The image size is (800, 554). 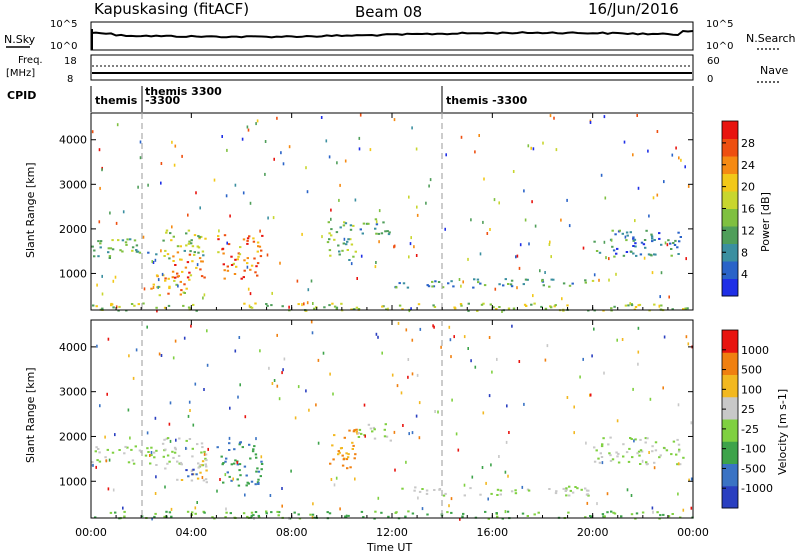 I want to click on x-tick-label: 08:00, so click(x=292, y=532).